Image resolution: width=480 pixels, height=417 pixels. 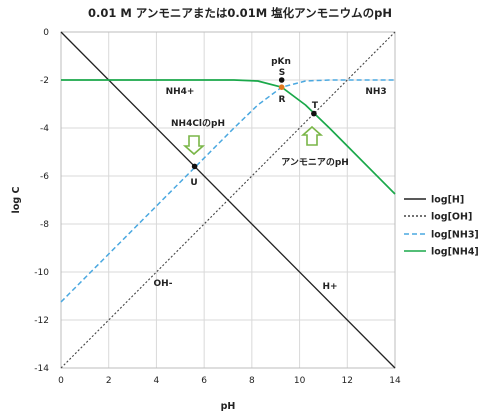 What do you see at coordinates (157, 381) in the screenshot?
I see `x-tick-label: 4` at bounding box center [157, 381].